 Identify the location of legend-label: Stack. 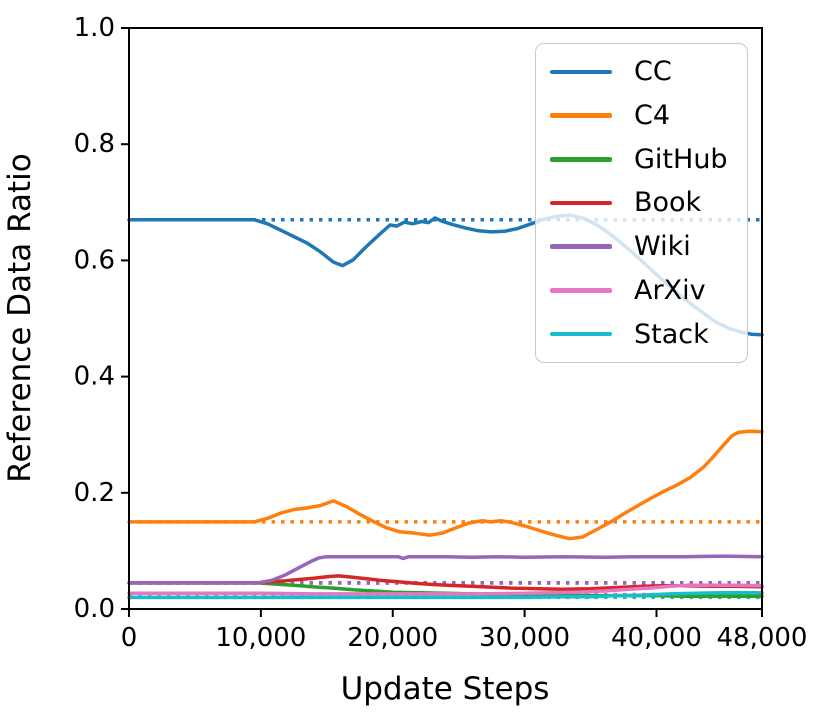
(671, 334).